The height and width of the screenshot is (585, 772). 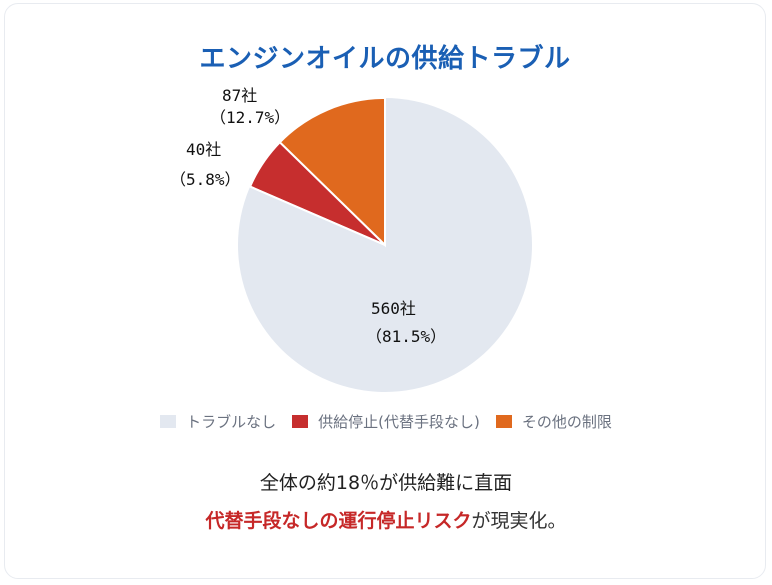 What do you see at coordinates (566, 422) in the screenshot?
I see `legend-label: その他の制限` at bounding box center [566, 422].